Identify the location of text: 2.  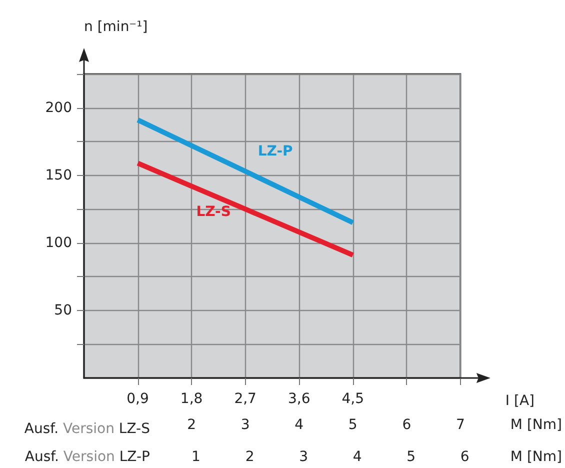
(249, 457).